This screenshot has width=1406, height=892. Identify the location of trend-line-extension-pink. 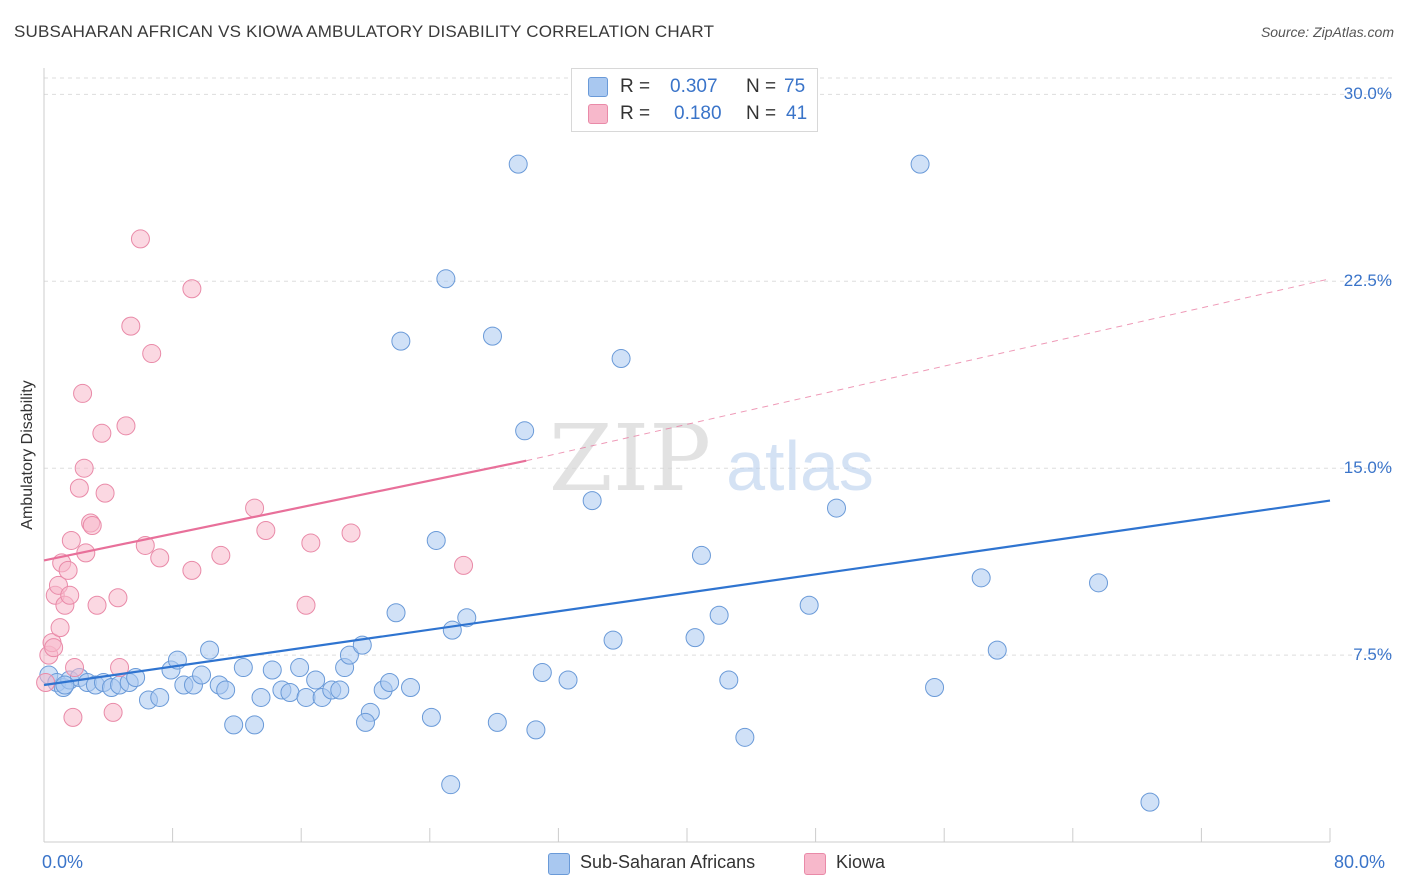
(928, 370).